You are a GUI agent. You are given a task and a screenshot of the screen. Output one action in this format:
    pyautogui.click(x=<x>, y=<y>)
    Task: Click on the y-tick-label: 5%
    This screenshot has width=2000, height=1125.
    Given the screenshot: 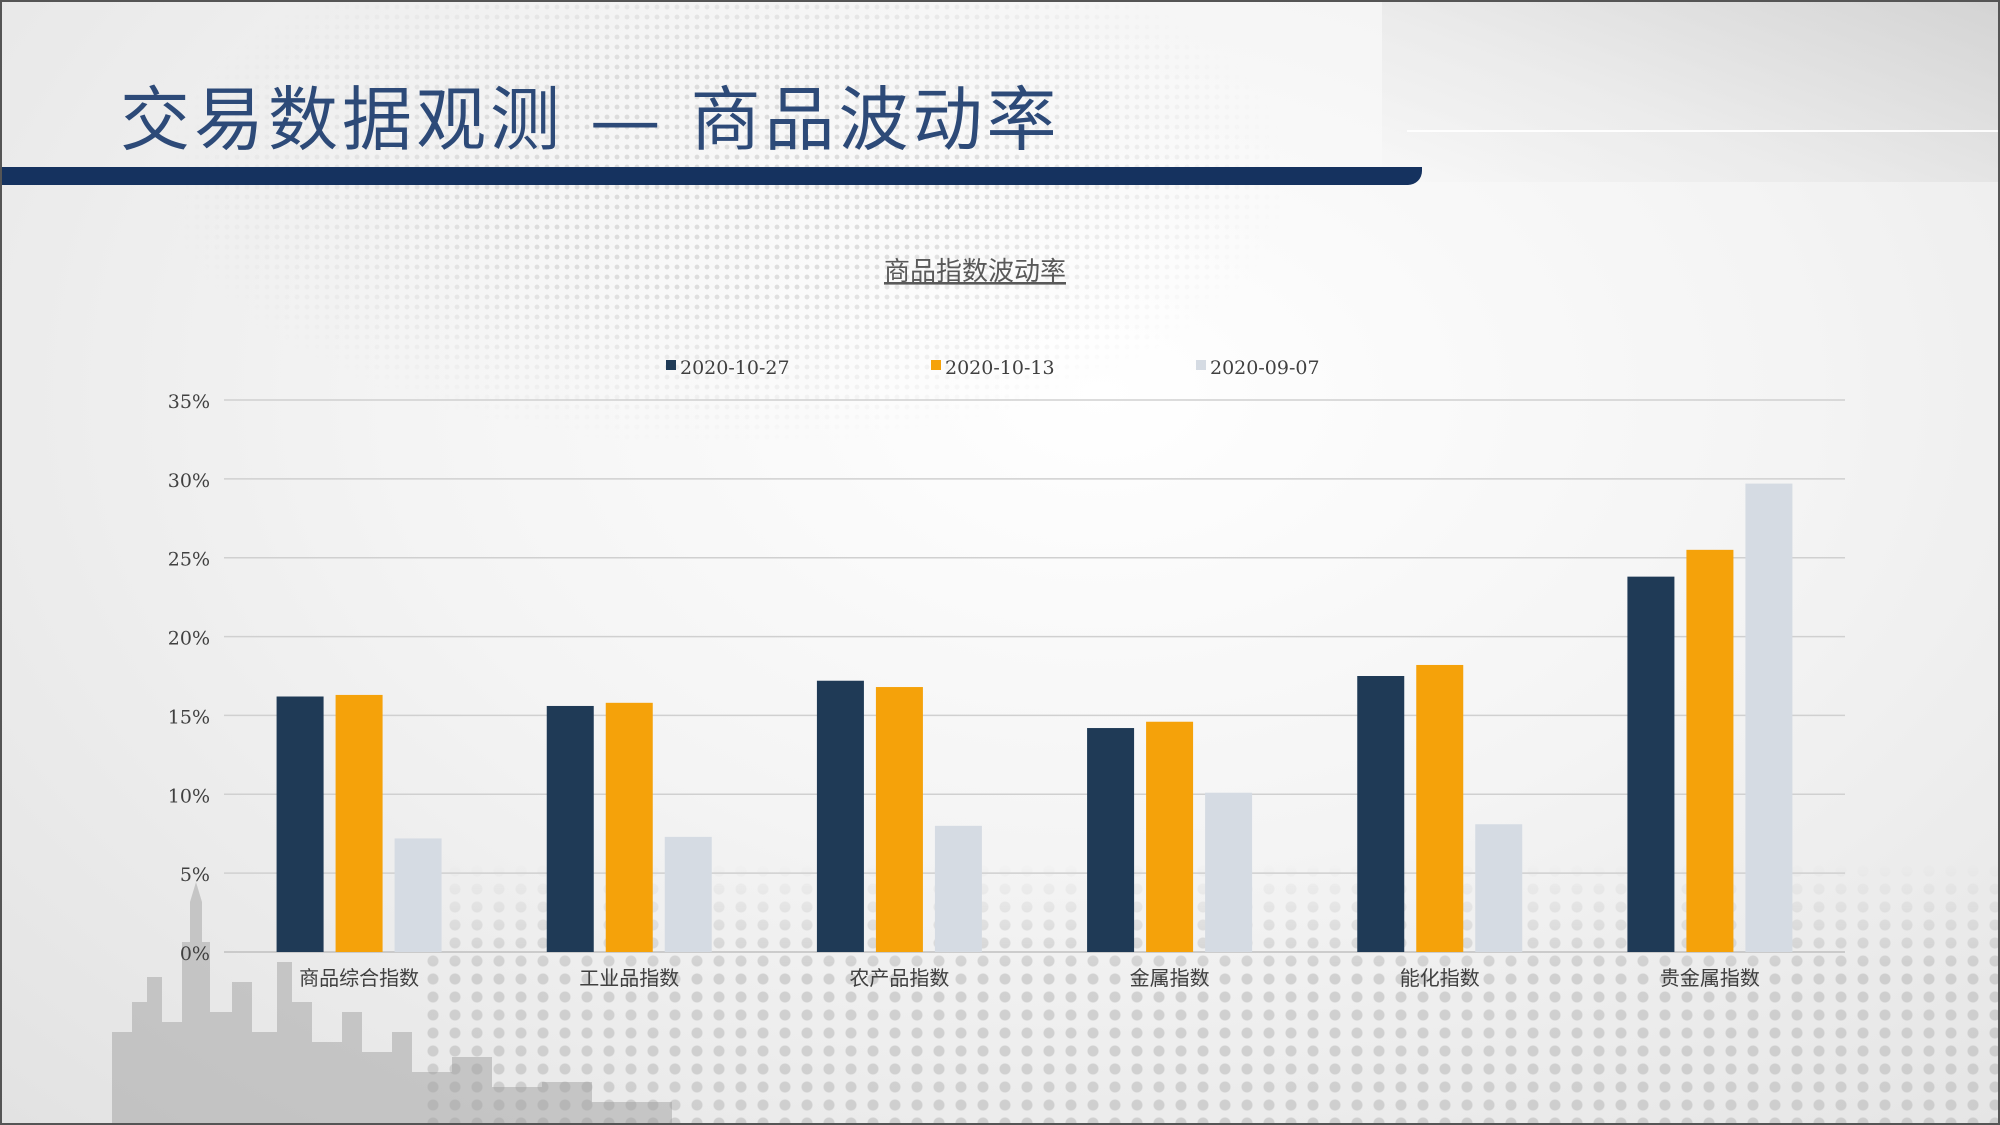 What is the action you would take?
    pyautogui.click(x=195, y=875)
    